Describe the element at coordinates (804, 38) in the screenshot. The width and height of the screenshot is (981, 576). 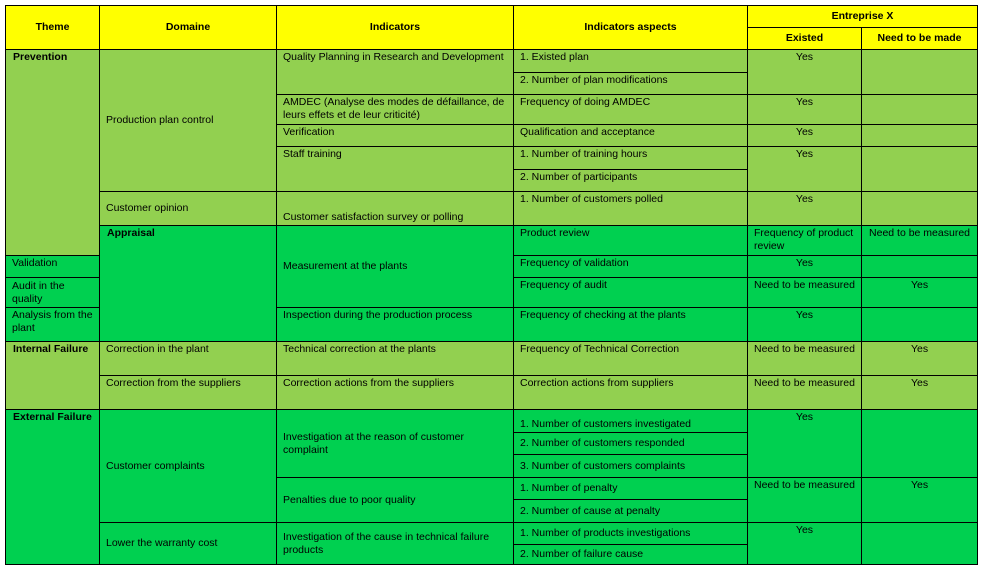
I see `header-existed: Existed` at that location.